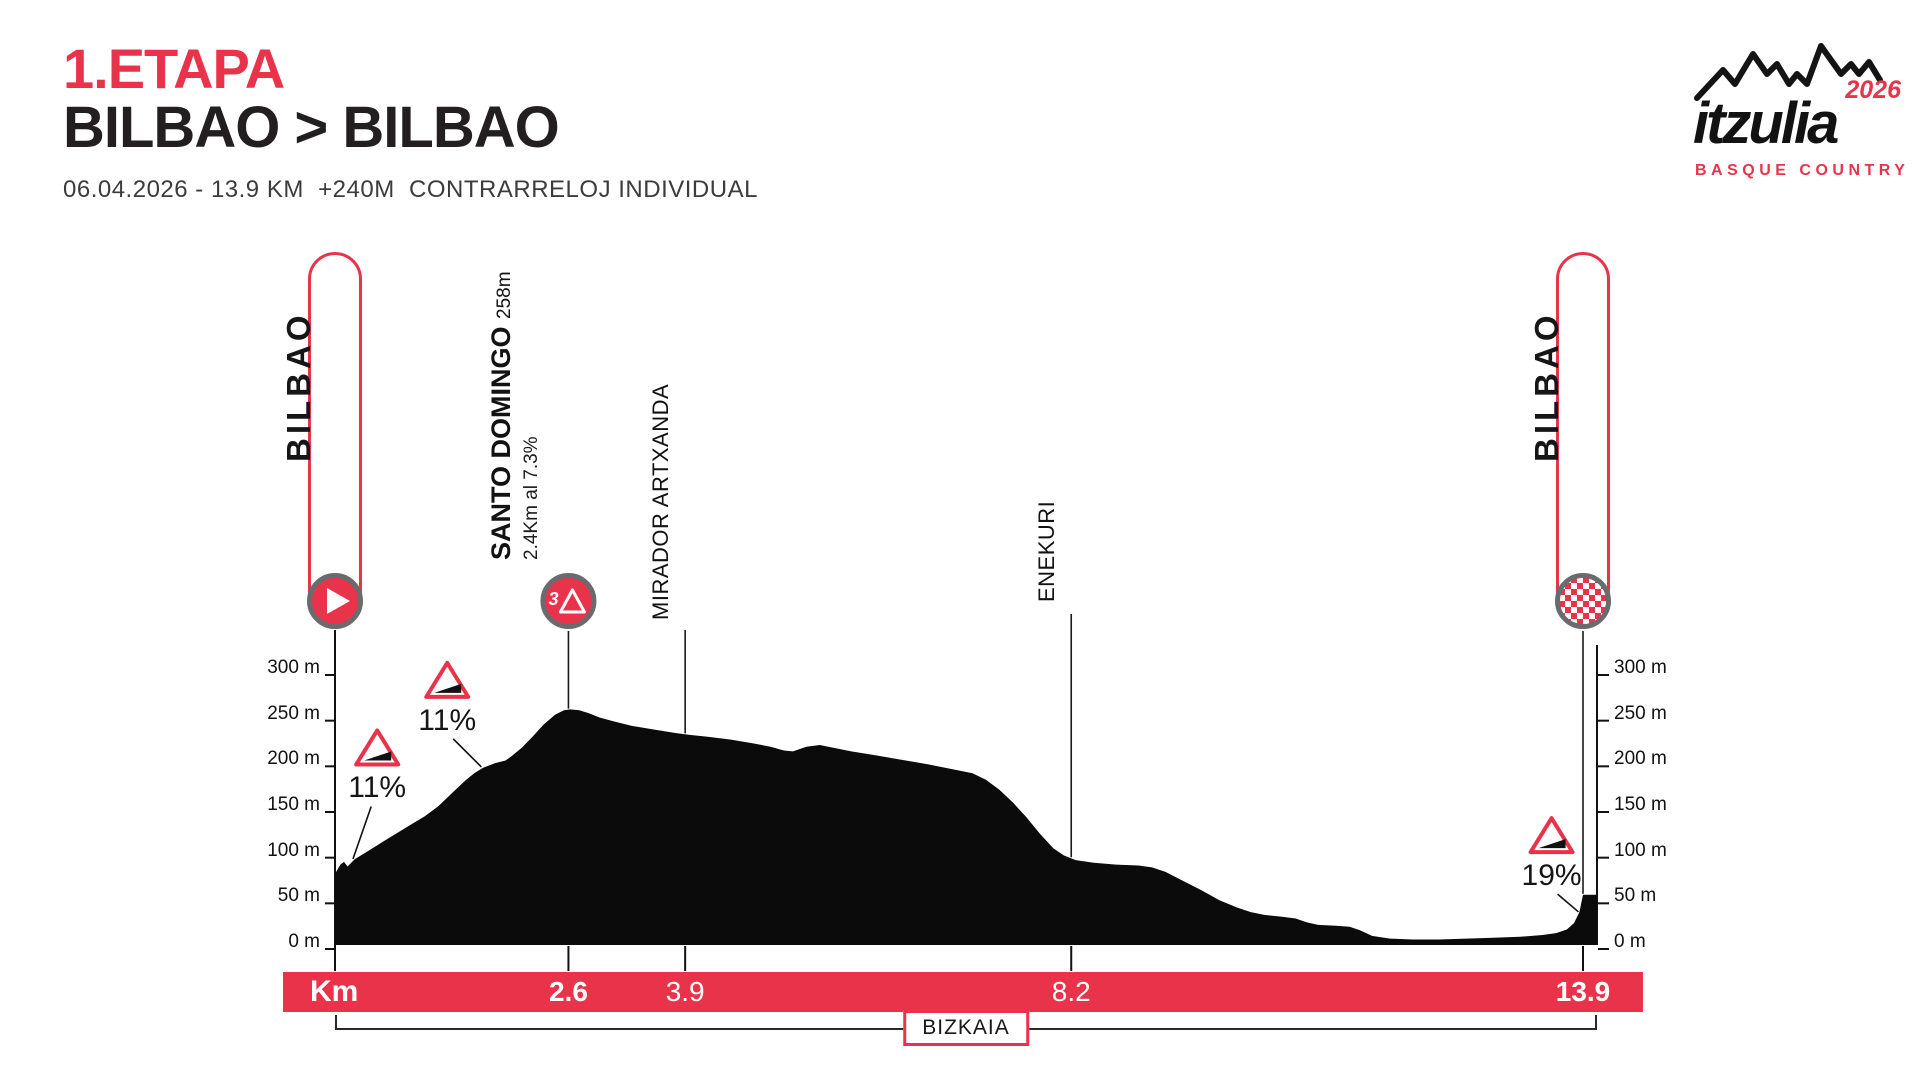 The width and height of the screenshot is (1920, 1080). What do you see at coordinates (304, 941) in the screenshot?
I see `y-axis-label-left: 0 m` at bounding box center [304, 941].